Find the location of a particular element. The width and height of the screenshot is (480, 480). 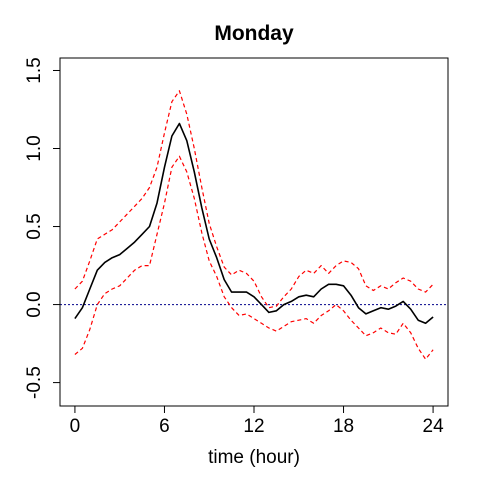

chart-title: Monday is located at coordinates (254, 33).